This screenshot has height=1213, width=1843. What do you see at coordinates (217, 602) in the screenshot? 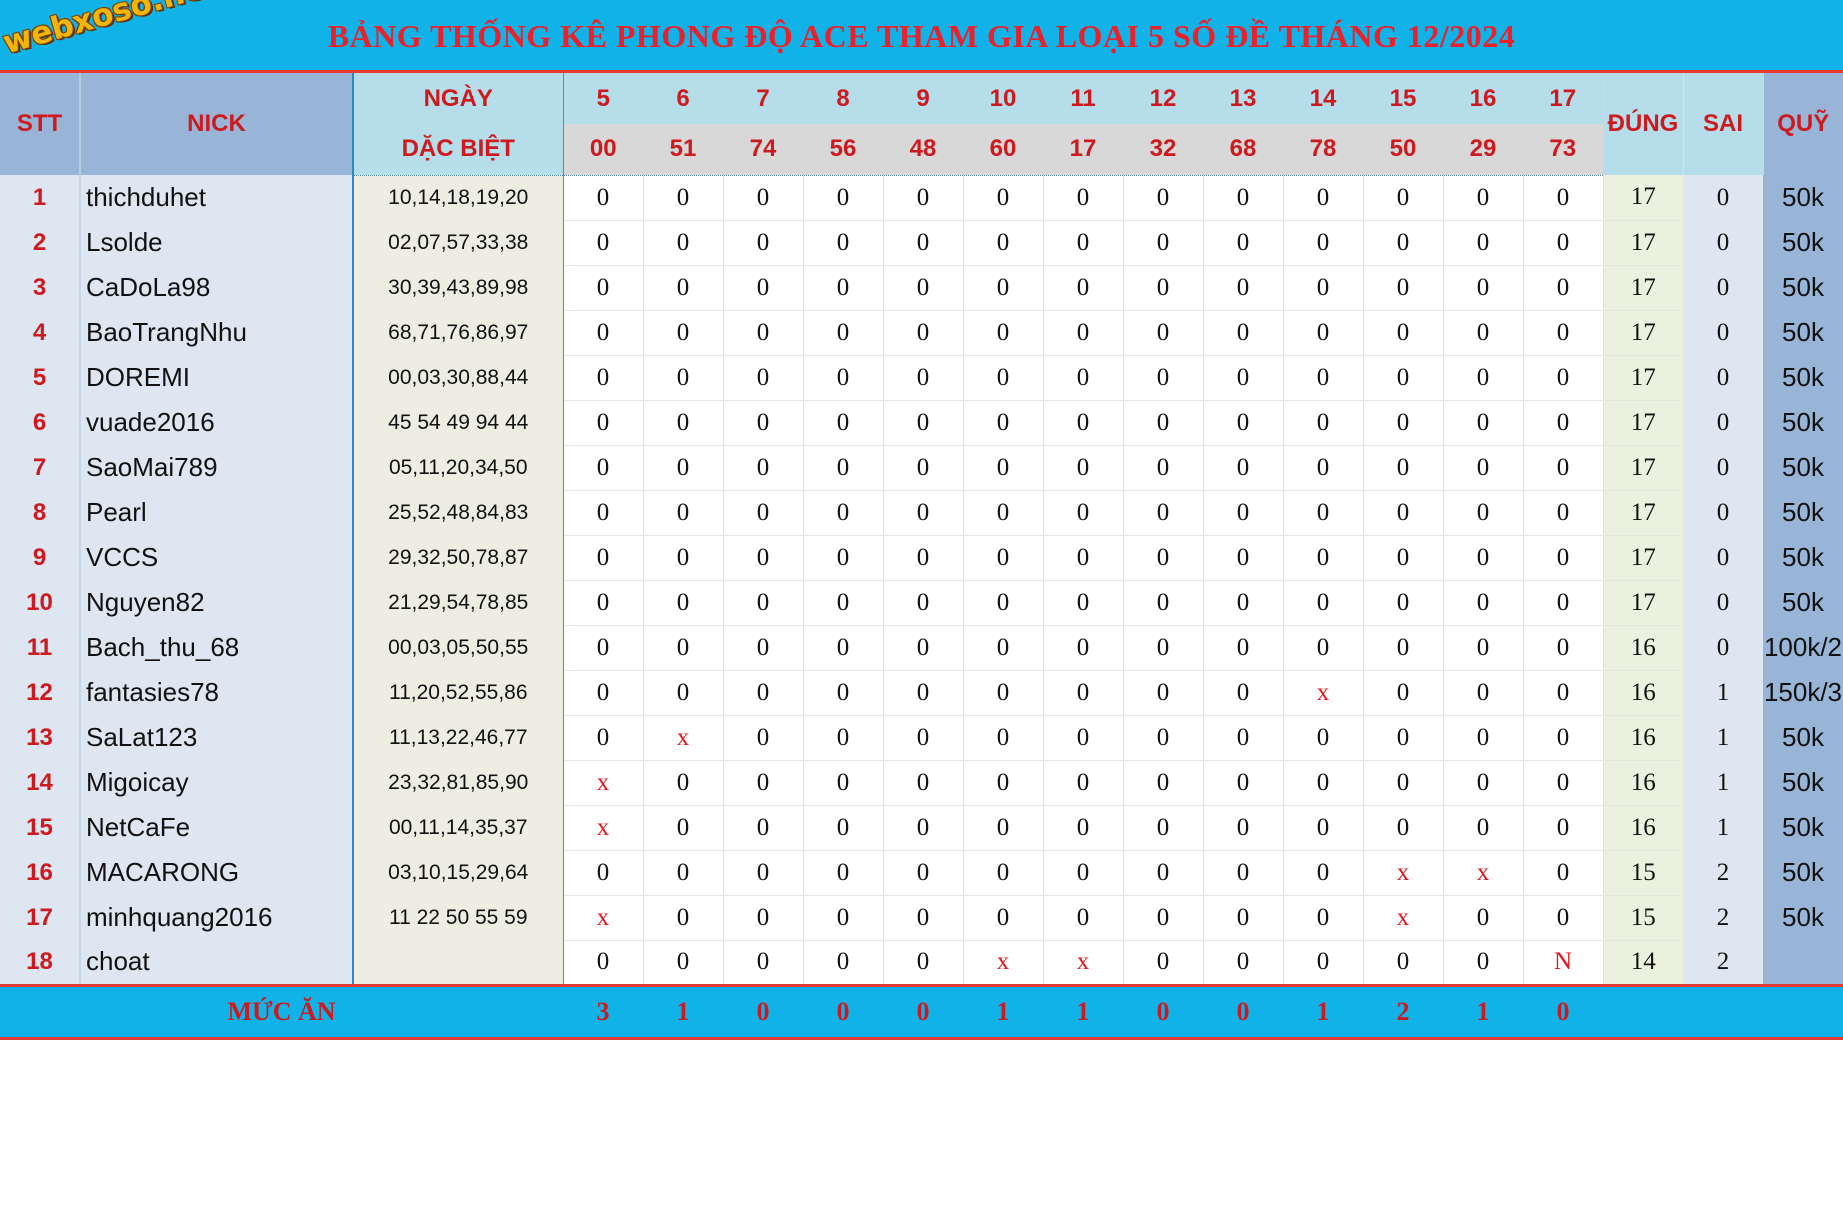
I see `row-nick: Nguyen82` at bounding box center [217, 602].